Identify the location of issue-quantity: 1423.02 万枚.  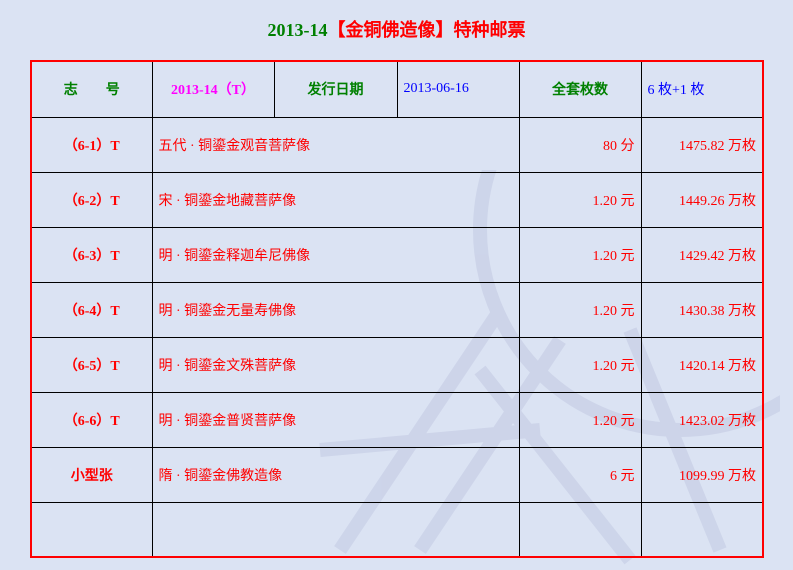
(701, 419).